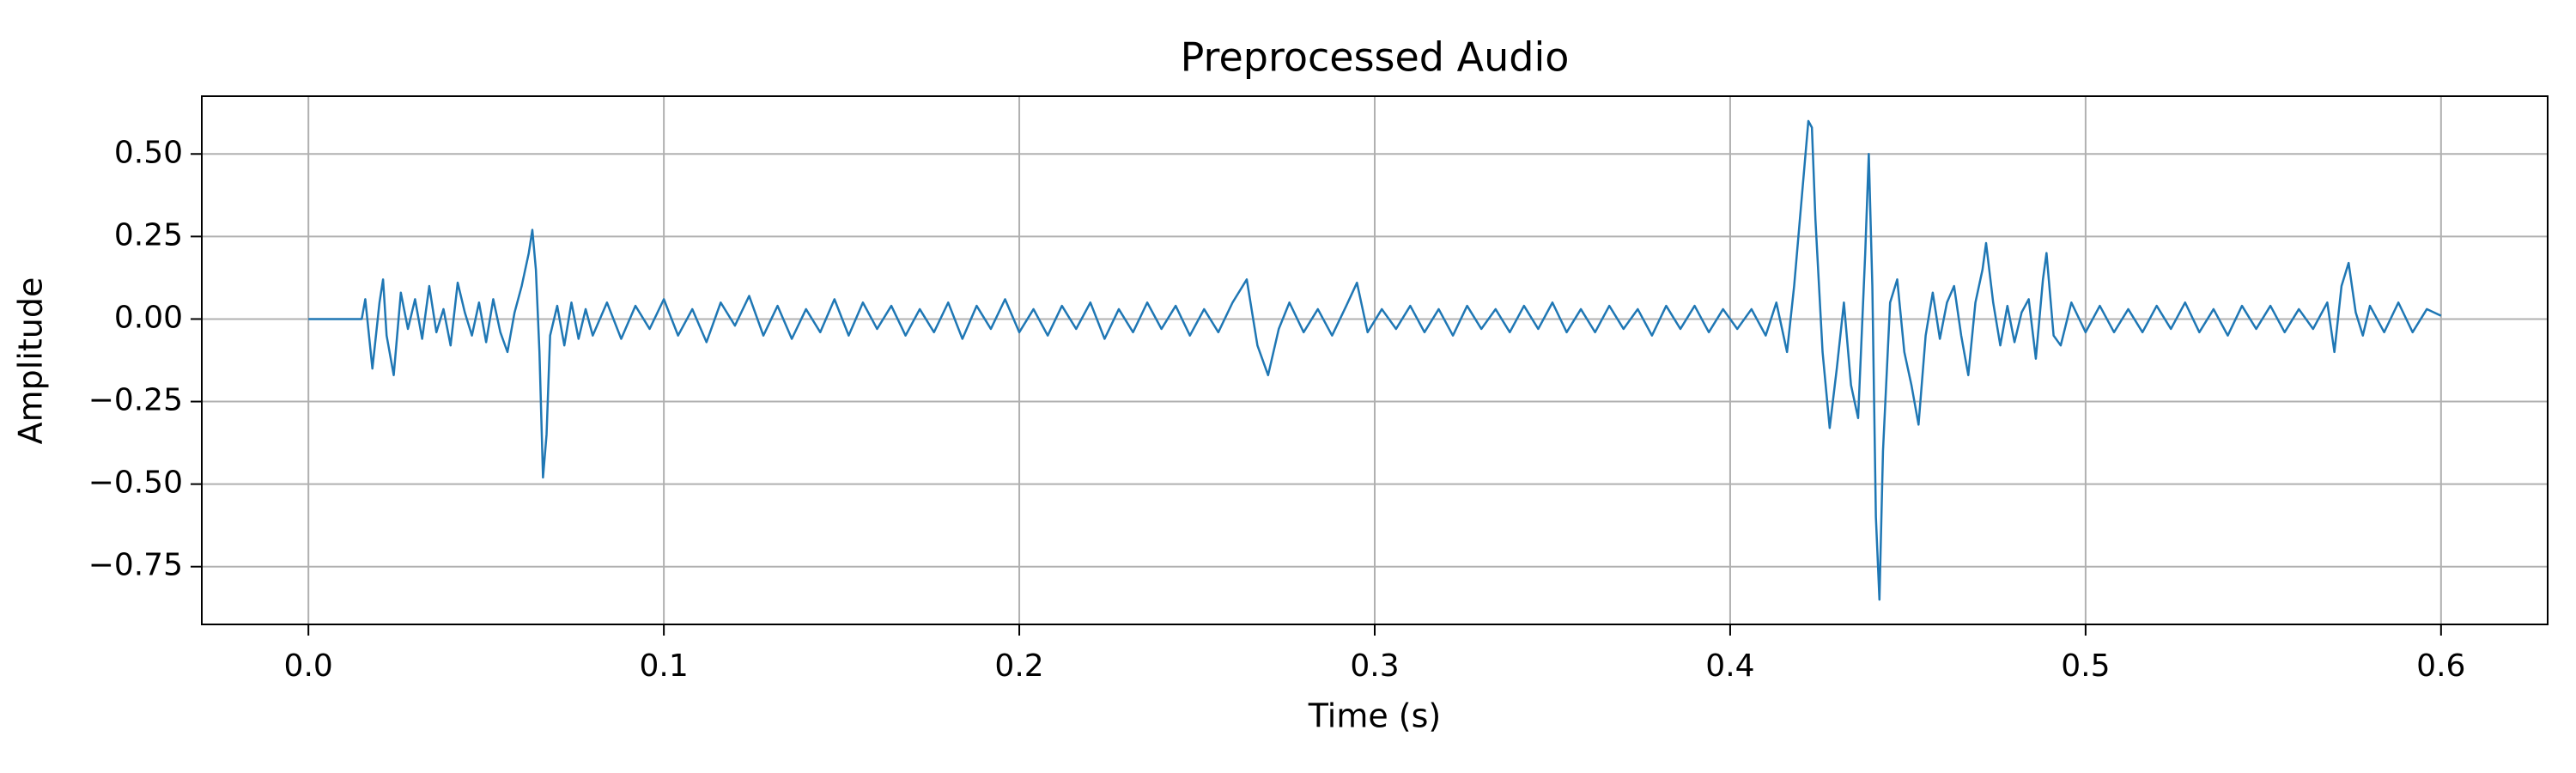 The image size is (2576, 773). What do you see at coordinates (1729, 666) in the screenshot?
I see `x-tick-label: 0.4` at bounding box center [1729, 666].